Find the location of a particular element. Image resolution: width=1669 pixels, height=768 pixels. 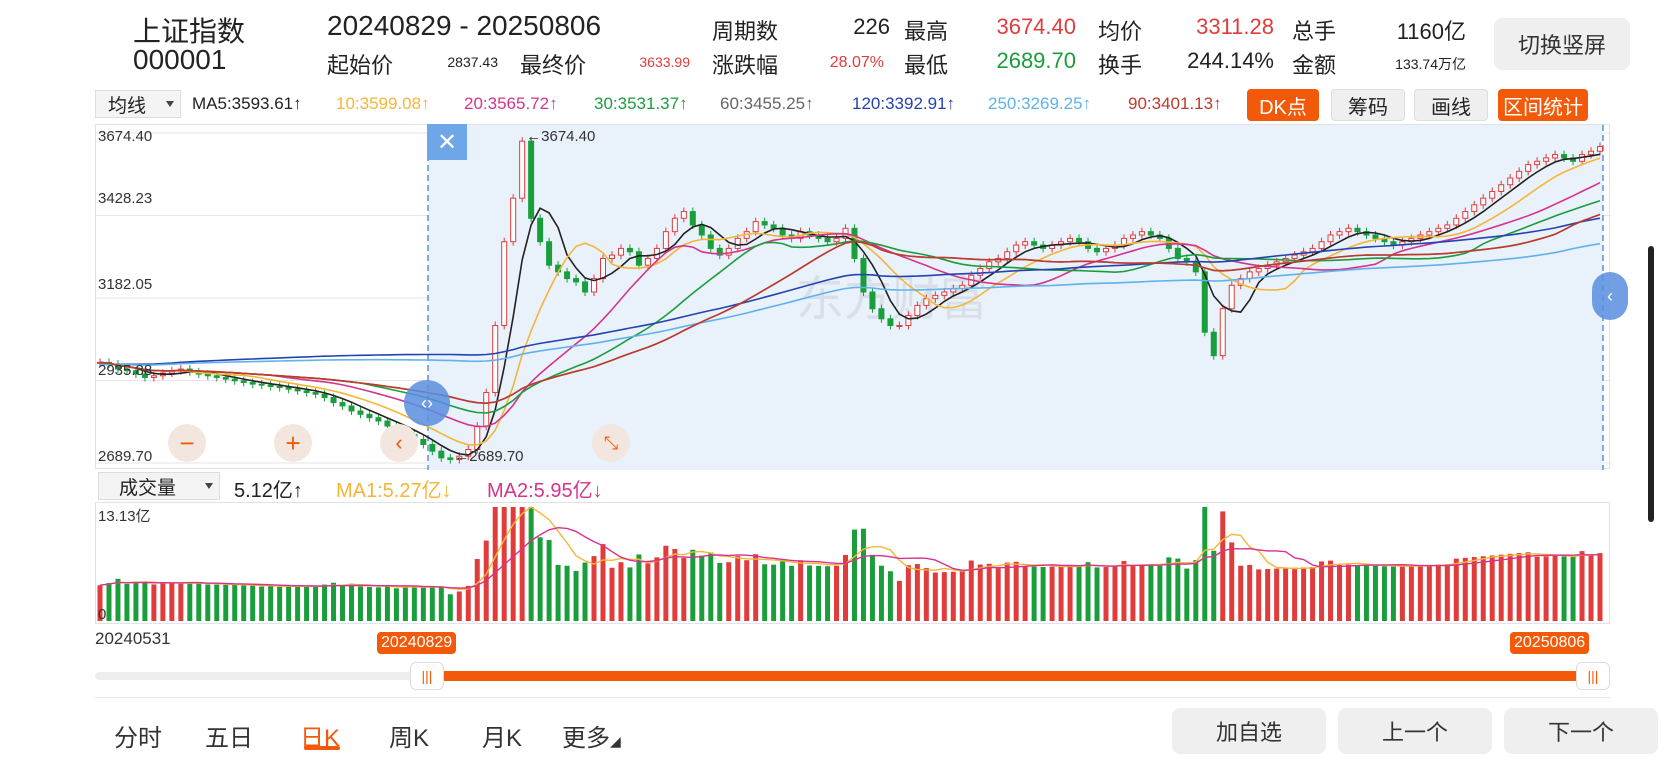

scroll-left-icon: ‹ is located at coordinates (399, 443).